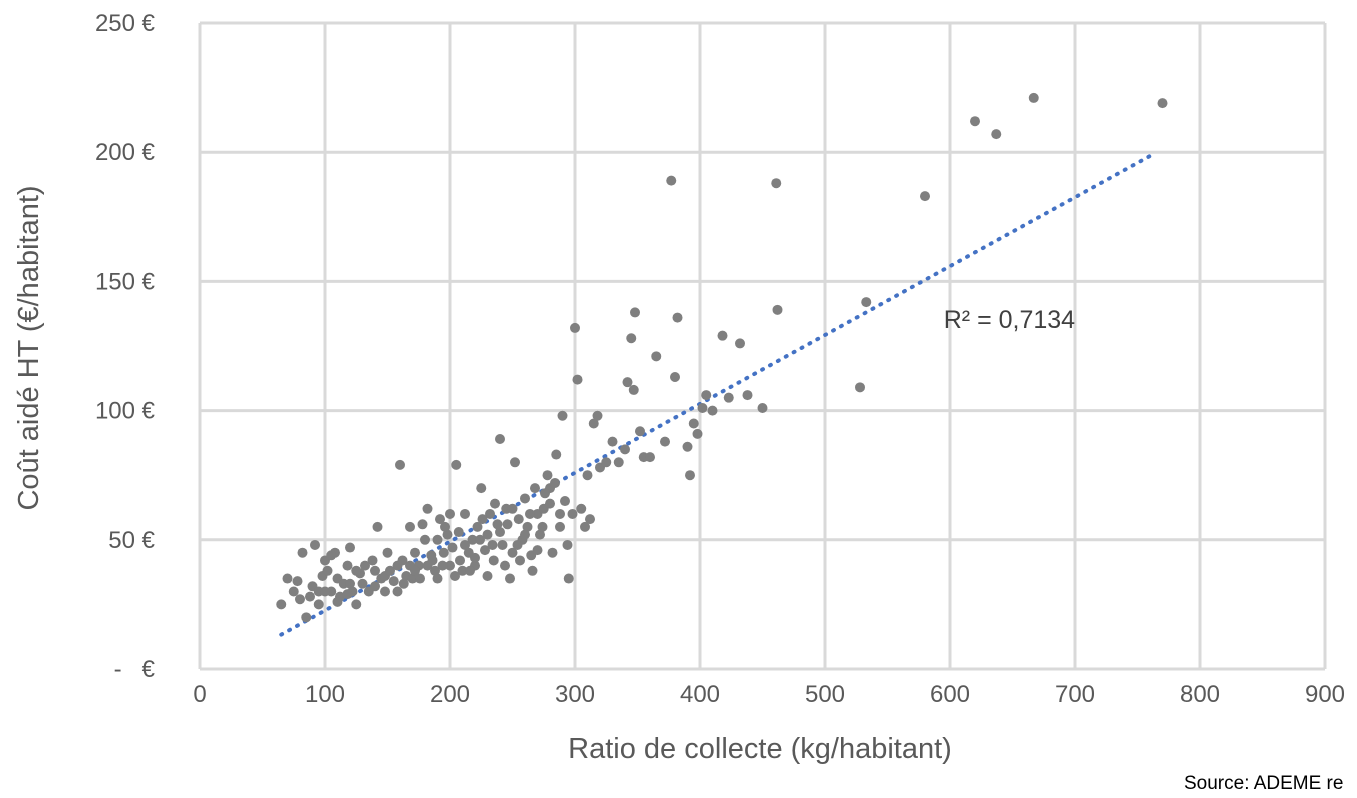 Image resolution: width=1357 pixels, height=798 pixels. Describe the element at coordinates (125, 152) in the screenshot. I see `y-tick-label: 200 €` at that location.